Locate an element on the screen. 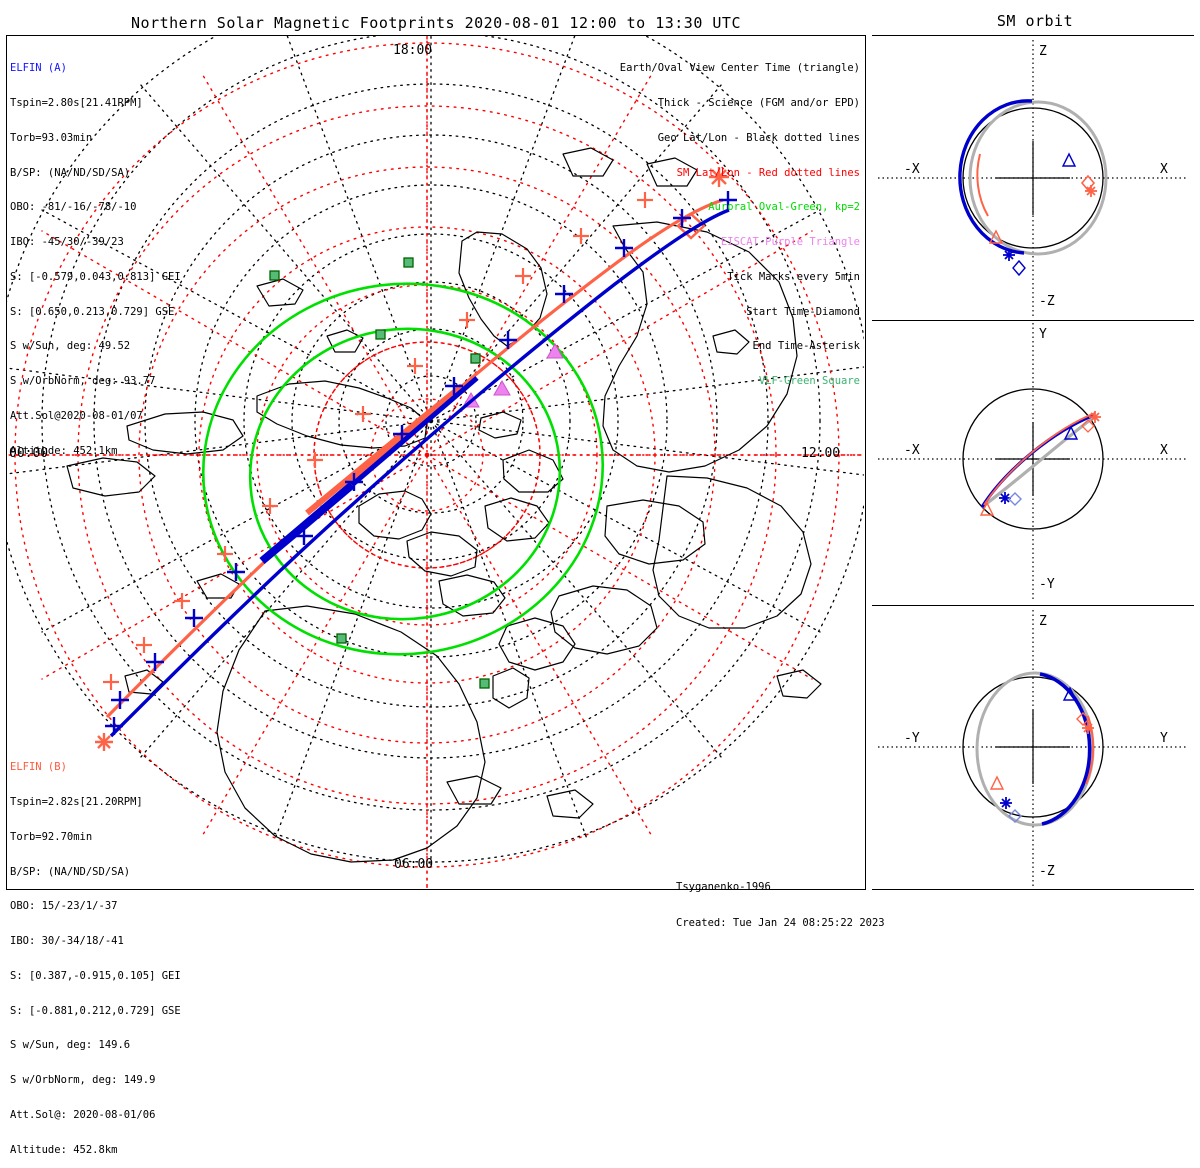  elfin-b-line-8: S w/OrbNorm, deg: 149.9 is located at coordinates (83, 1080).